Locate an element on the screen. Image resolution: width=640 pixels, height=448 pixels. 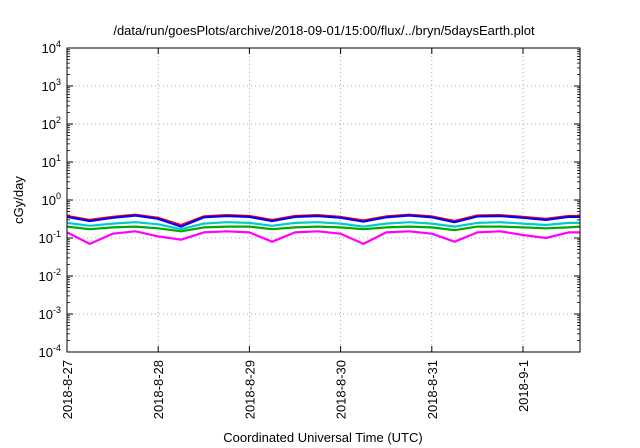
x-tick-label: 2018-8-30 is located at coordinates (341, 389).